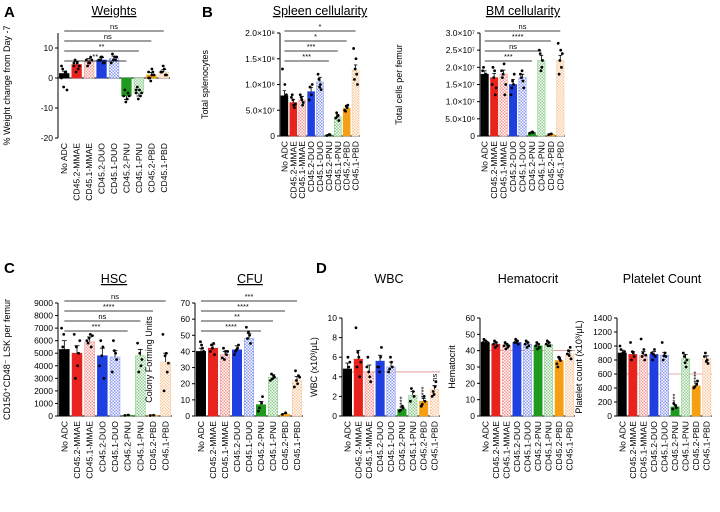 The height and width of the screenshot is (512, 720). What do you see at coordinates (49, 48) in the screenshot?
I see `weights-ytick-label: 10` at bounding box center [49, 48].